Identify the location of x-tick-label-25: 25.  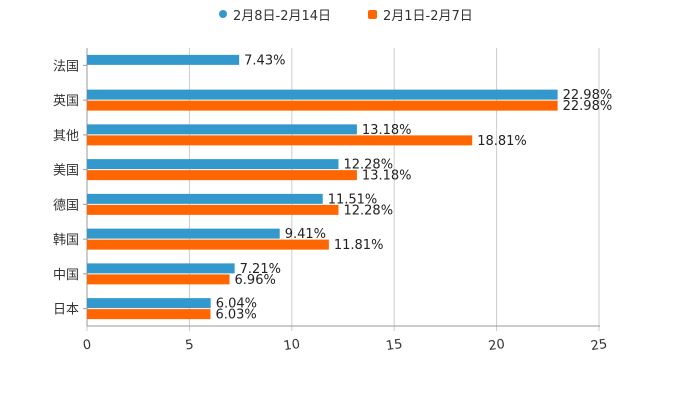
(599, 345).